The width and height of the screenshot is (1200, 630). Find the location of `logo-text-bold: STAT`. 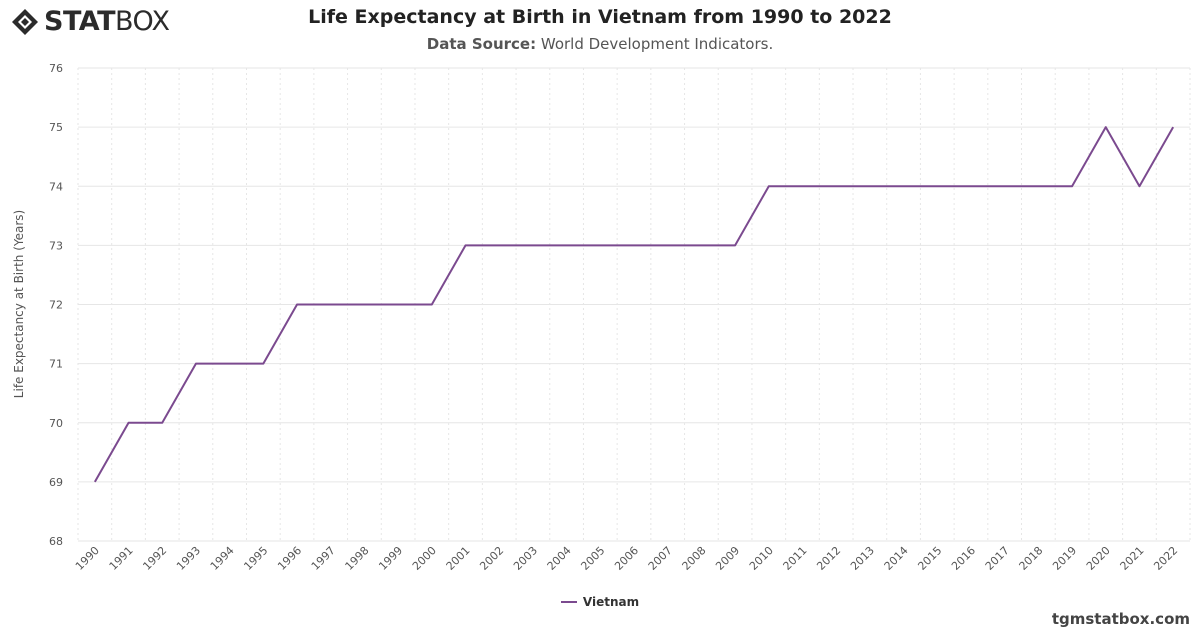

logo-text-bold: STAT is located at coordinates (79, 21).